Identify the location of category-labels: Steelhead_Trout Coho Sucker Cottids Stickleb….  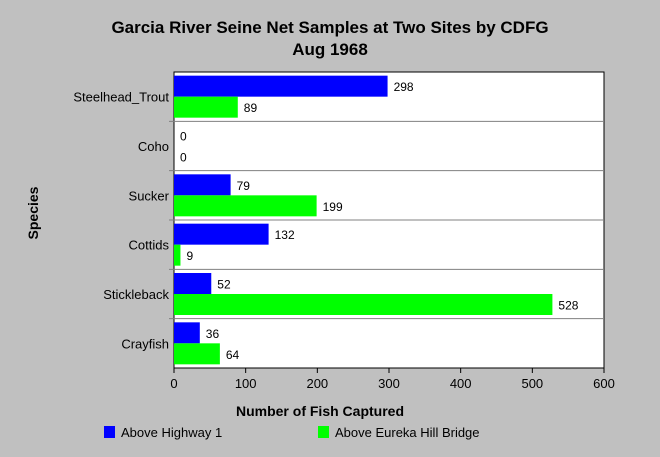
(121, 221).